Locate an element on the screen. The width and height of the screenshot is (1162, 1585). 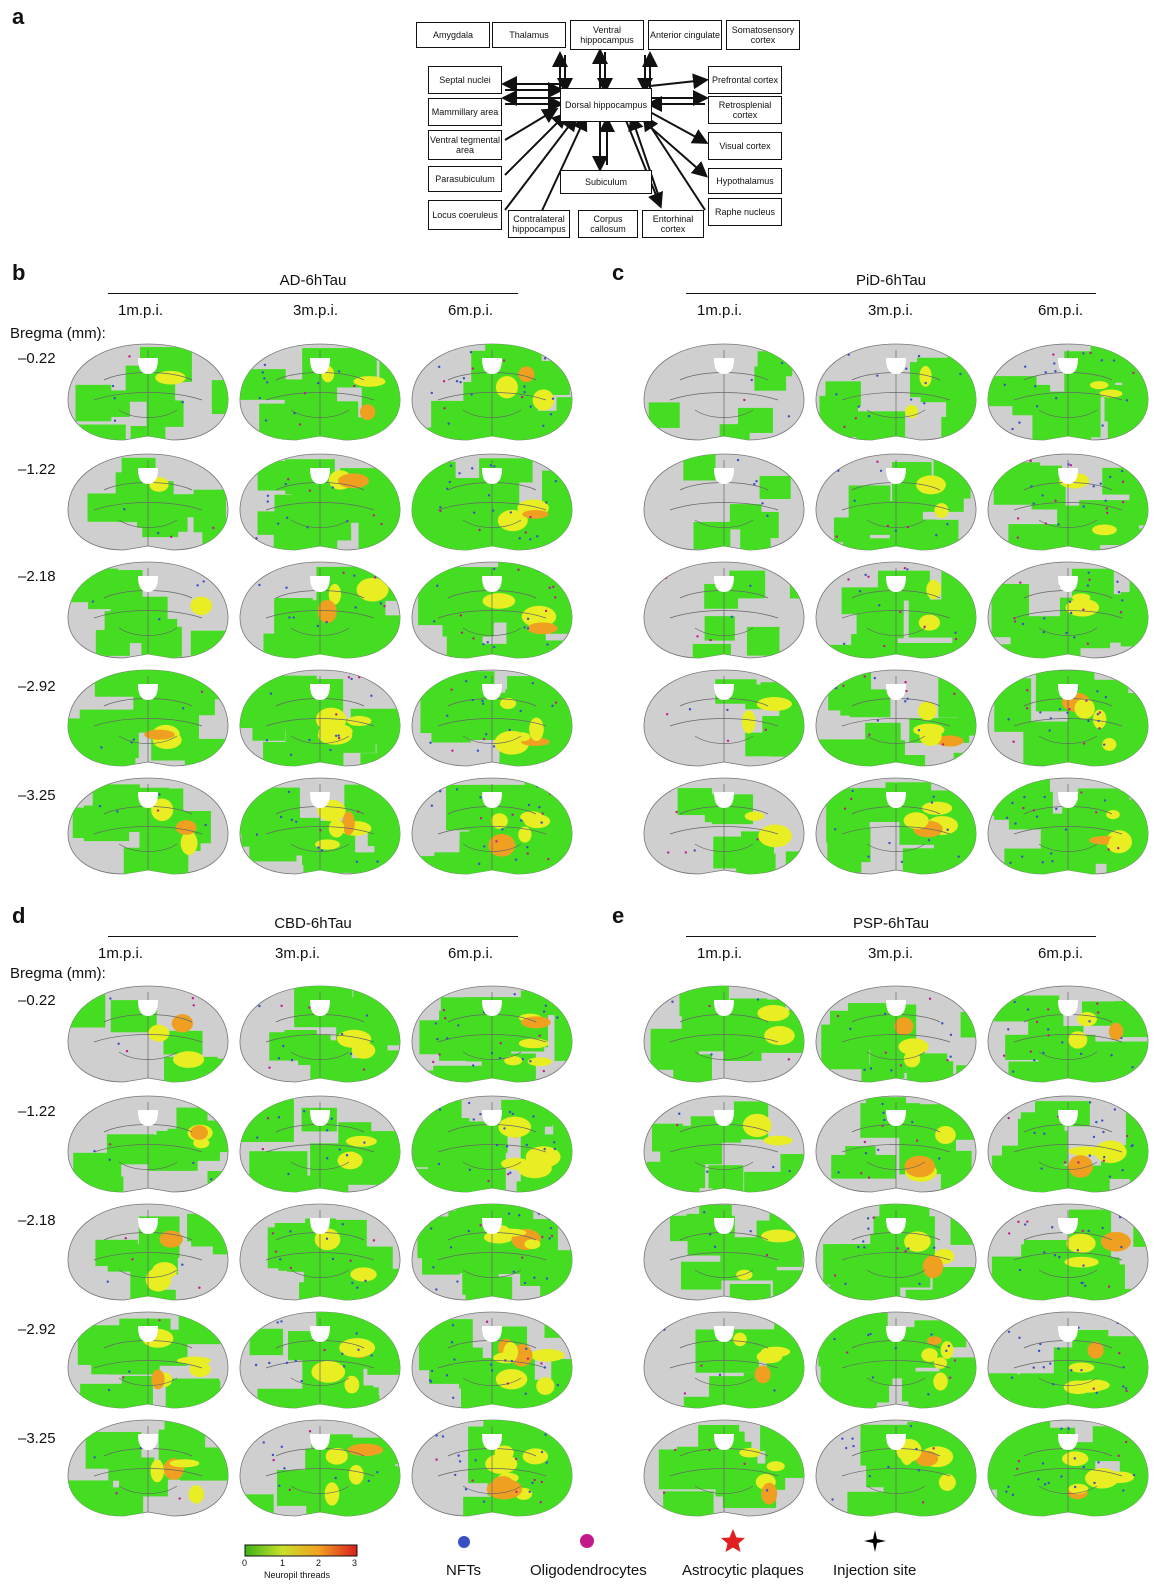
panel-rule-c is located at coordinates (891, 293).